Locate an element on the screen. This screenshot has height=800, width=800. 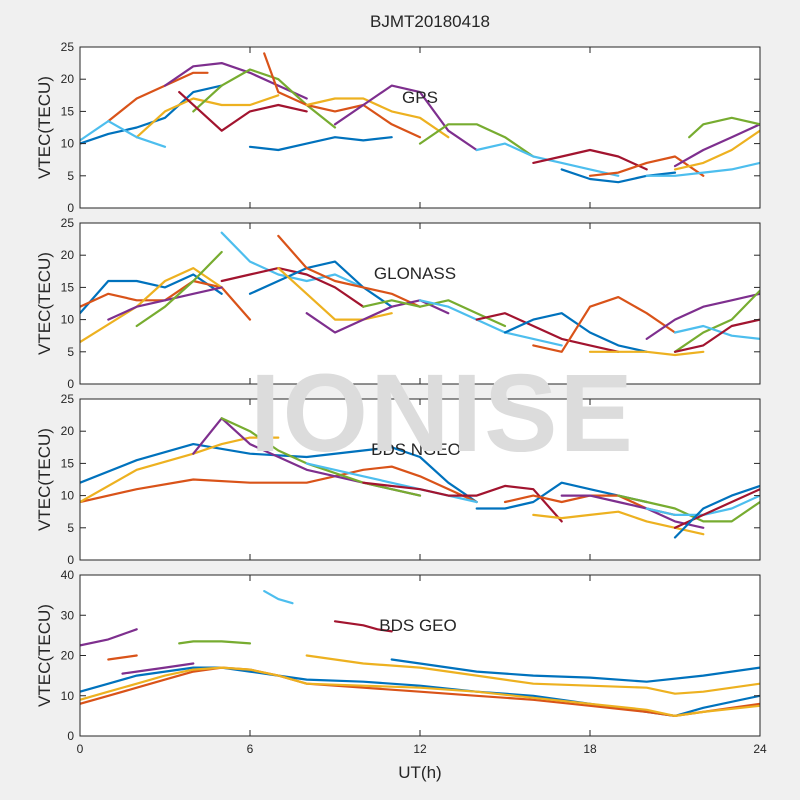
panel3-y-tick-label: 20 is located at coordinates (68, 431).